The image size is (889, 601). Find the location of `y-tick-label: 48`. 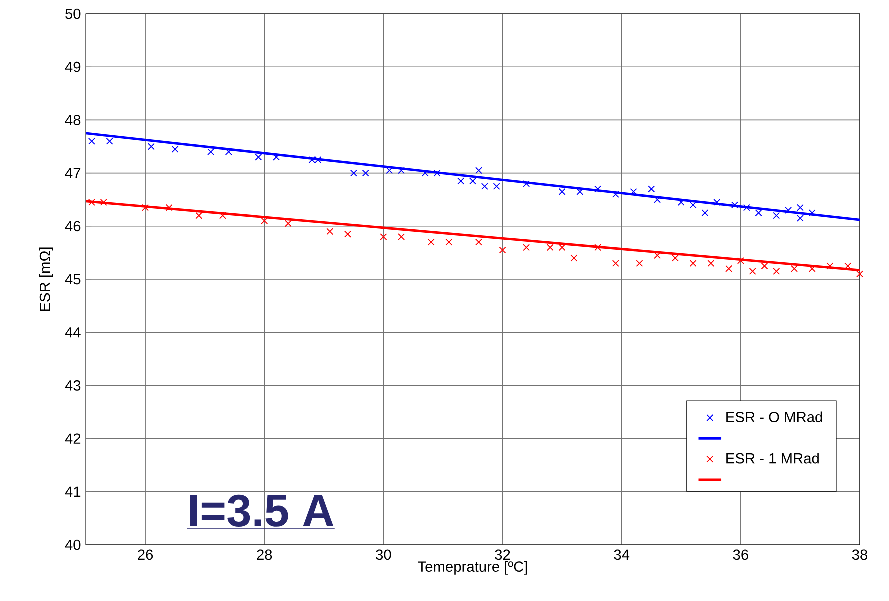

y-tick-label: 48 is located at coordinates (73, 120).